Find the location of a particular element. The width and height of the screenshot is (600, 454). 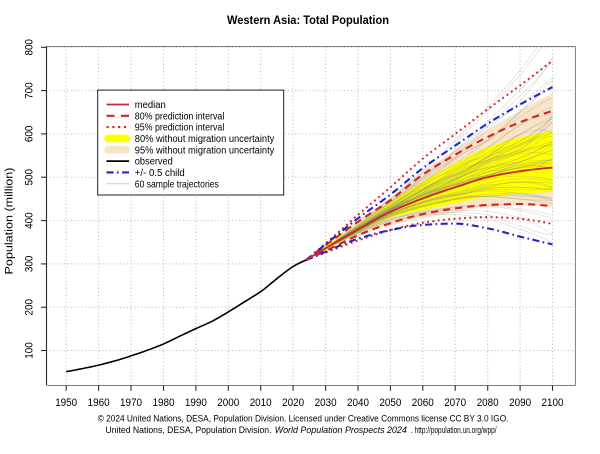

svg-text: 1980 is located at coordinates (164, 403).